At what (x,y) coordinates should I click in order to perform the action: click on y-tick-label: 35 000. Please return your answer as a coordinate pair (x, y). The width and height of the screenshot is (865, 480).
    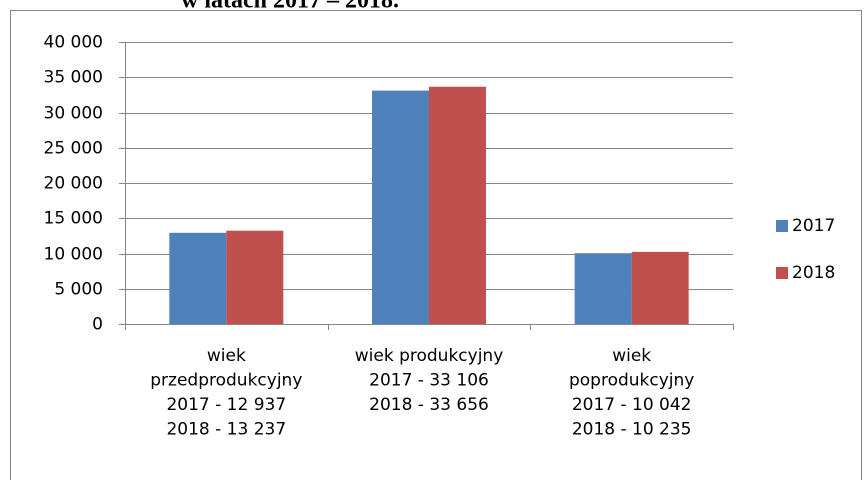
    Looking at the image, I should click on (73, 78).